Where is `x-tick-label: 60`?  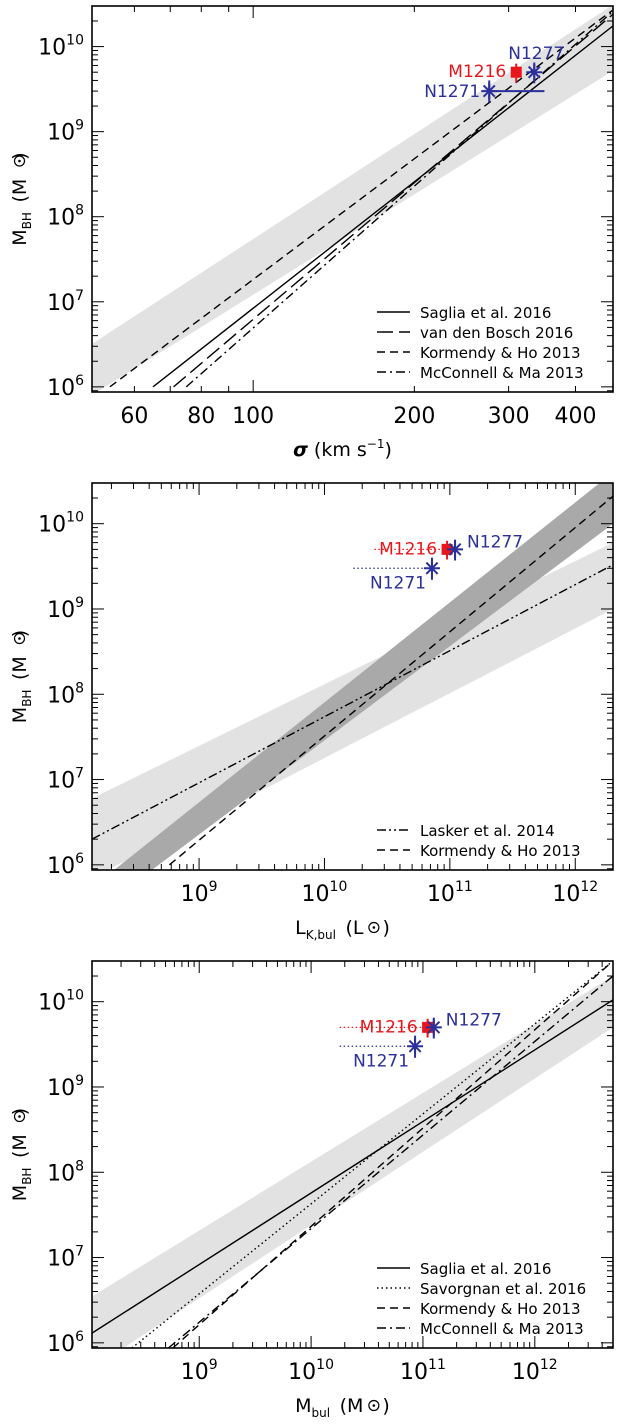 x-tick-label: 60 is located at coordinates (134, 416).